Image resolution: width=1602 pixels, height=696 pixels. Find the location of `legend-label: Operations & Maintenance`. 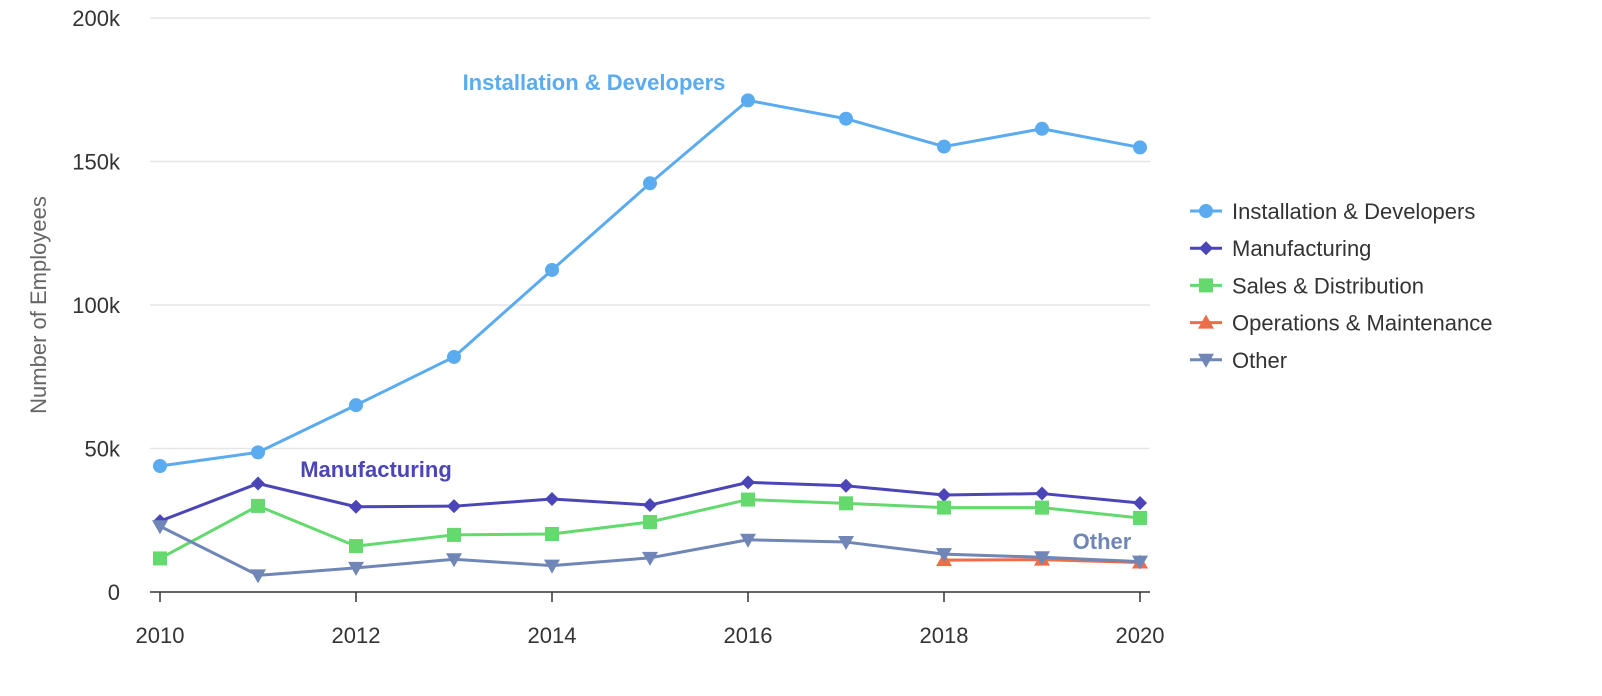

legend-label: Operations & Maintenance is located at coordinates (1362, 323).